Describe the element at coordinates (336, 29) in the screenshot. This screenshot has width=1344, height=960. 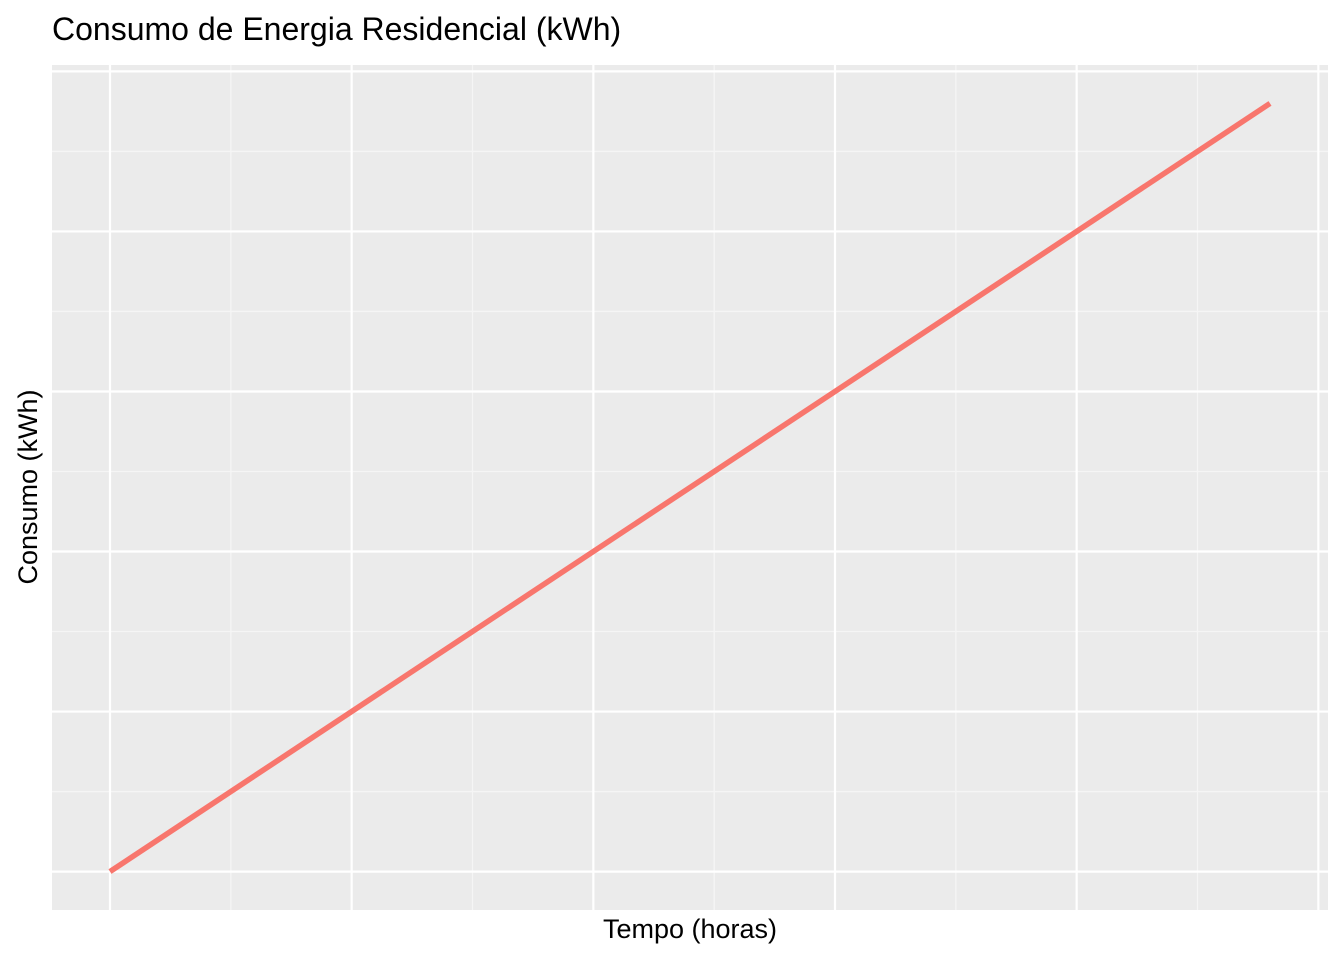
I see `chart-title: Consumo de Energia Residencial (kWh)` at that location.